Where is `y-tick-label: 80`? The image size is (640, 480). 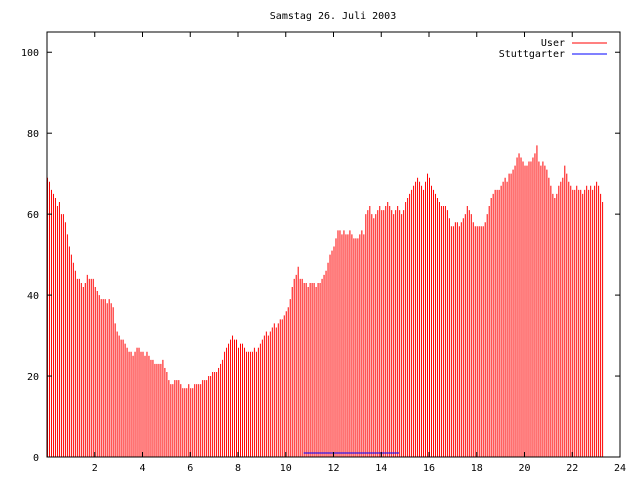 y-tick-label: 80 is located at coordinates (33, 134).